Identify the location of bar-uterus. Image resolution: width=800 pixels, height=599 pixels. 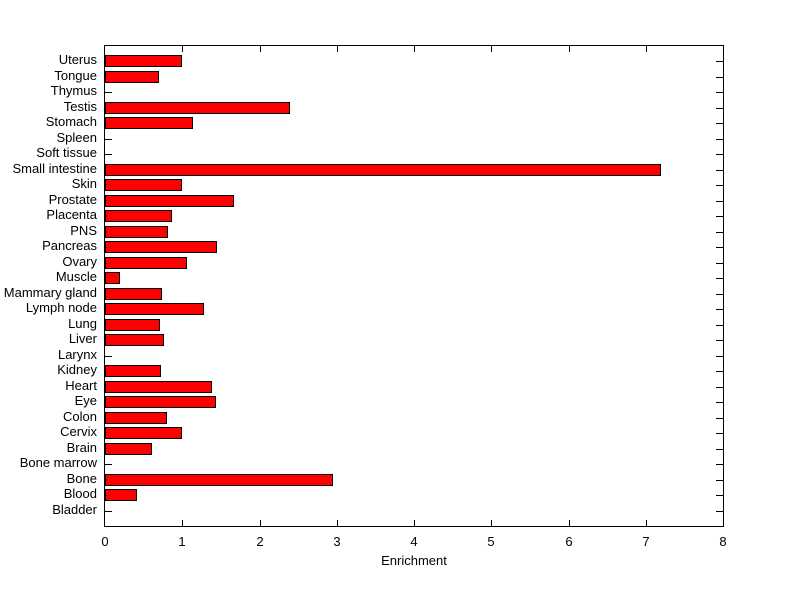
(143, 61).